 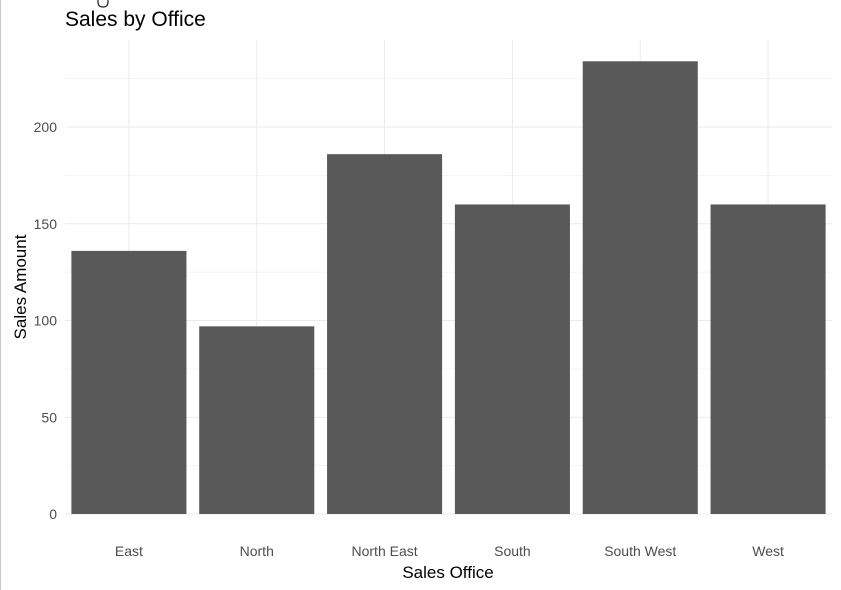 What do you see at coordinates (49, 417) in the screenshot?
I see `y-tick-label: 50` at bounding box center [49, 417].